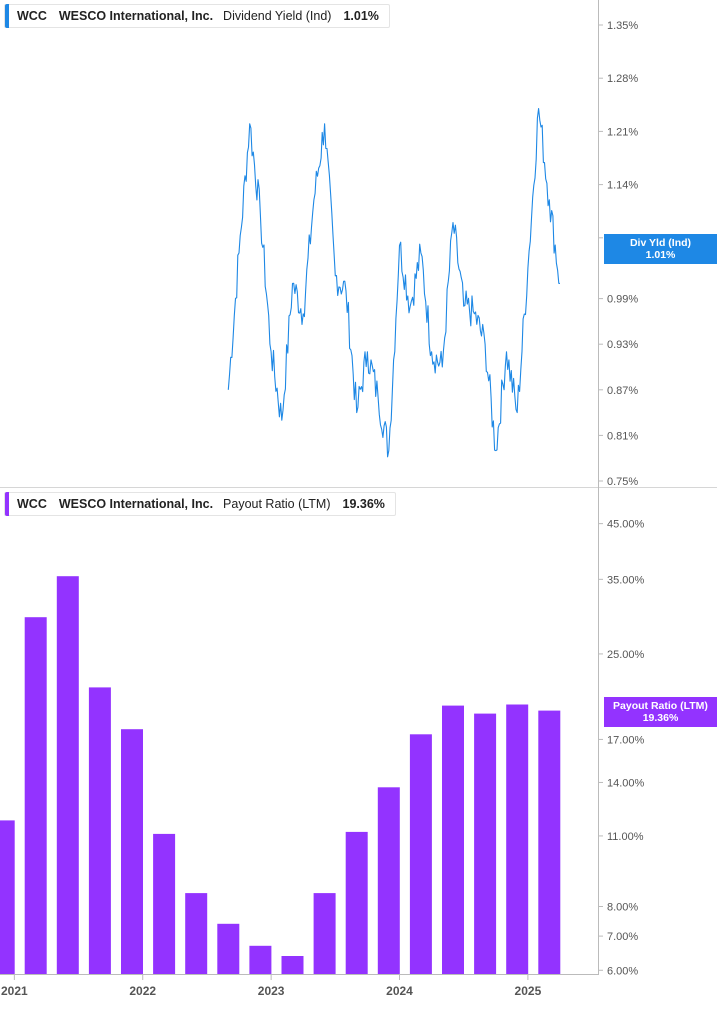  I want to click on y-tick-label: 1.28%, so click(622, 79).